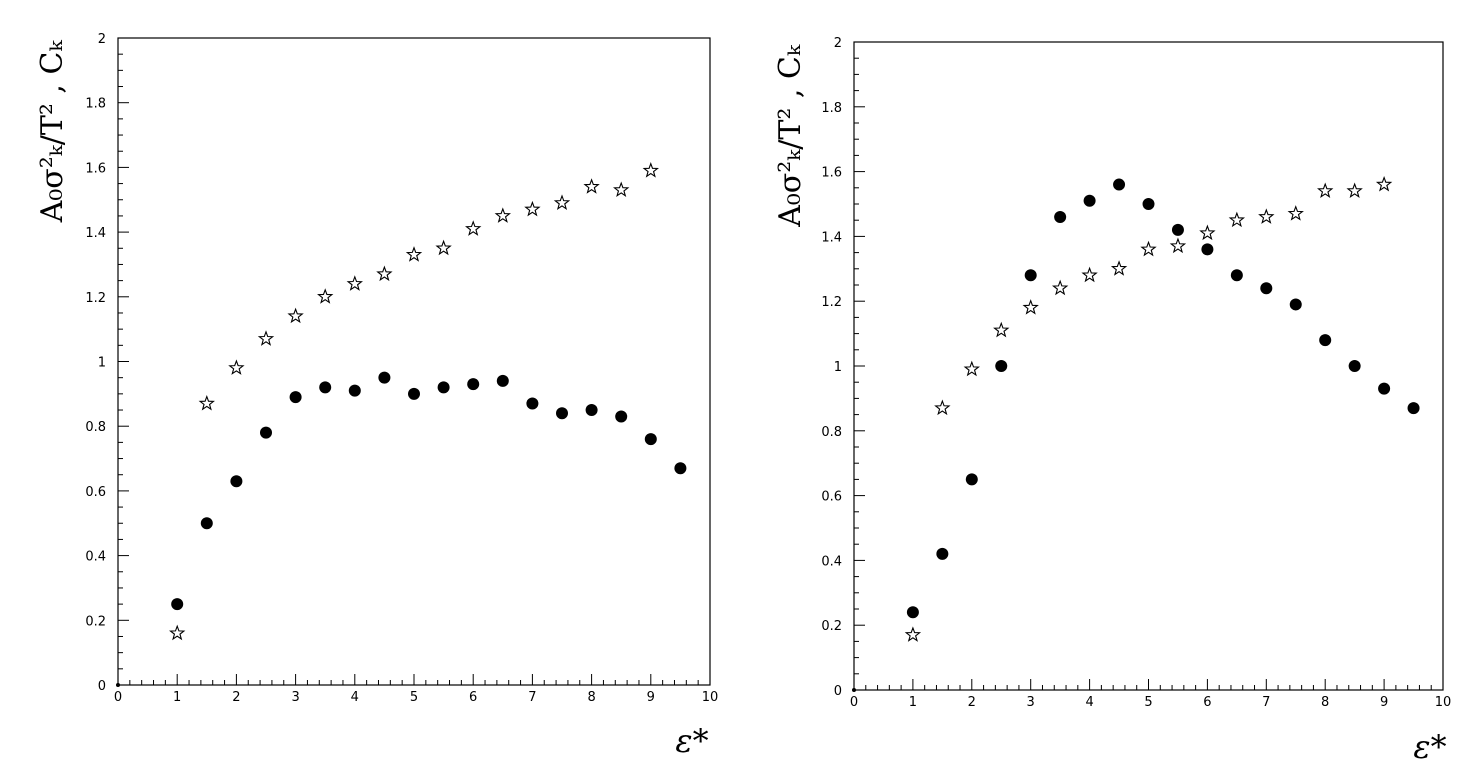 The height and width of the screenshot is (774, 1484). What do you see at coordinates (95, 427) in the screenshot?
I see `y-tick-label: 0.8` at bounding box center [95, 427].